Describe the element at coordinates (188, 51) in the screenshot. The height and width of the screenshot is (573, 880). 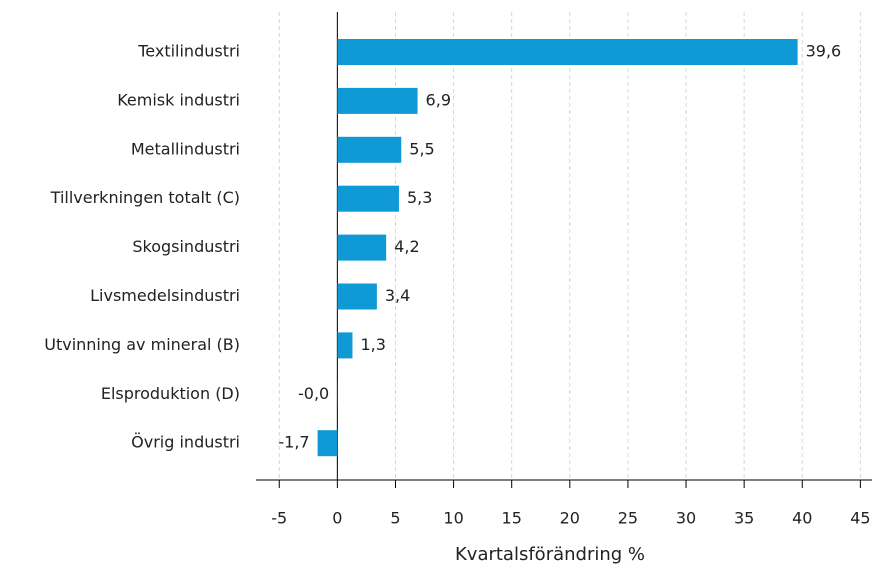
I see `y-tick-label: Textilindustri` at that location.